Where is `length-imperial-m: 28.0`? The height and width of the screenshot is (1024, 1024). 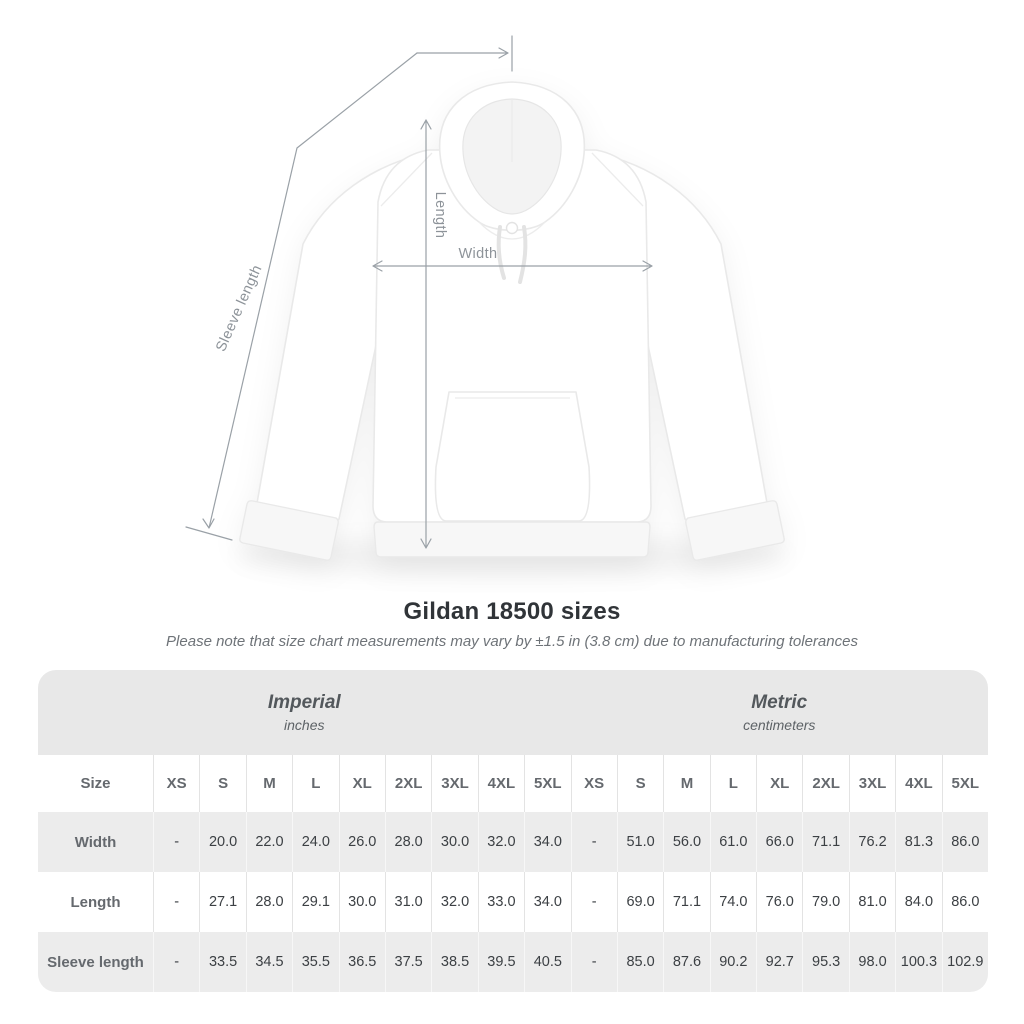
length-imperial-m: 28.0 is located at coordinates (269, 902).